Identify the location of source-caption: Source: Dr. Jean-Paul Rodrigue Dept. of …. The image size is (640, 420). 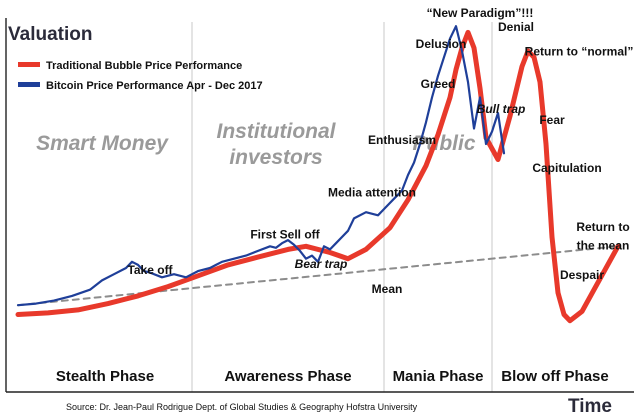
(242, 407).